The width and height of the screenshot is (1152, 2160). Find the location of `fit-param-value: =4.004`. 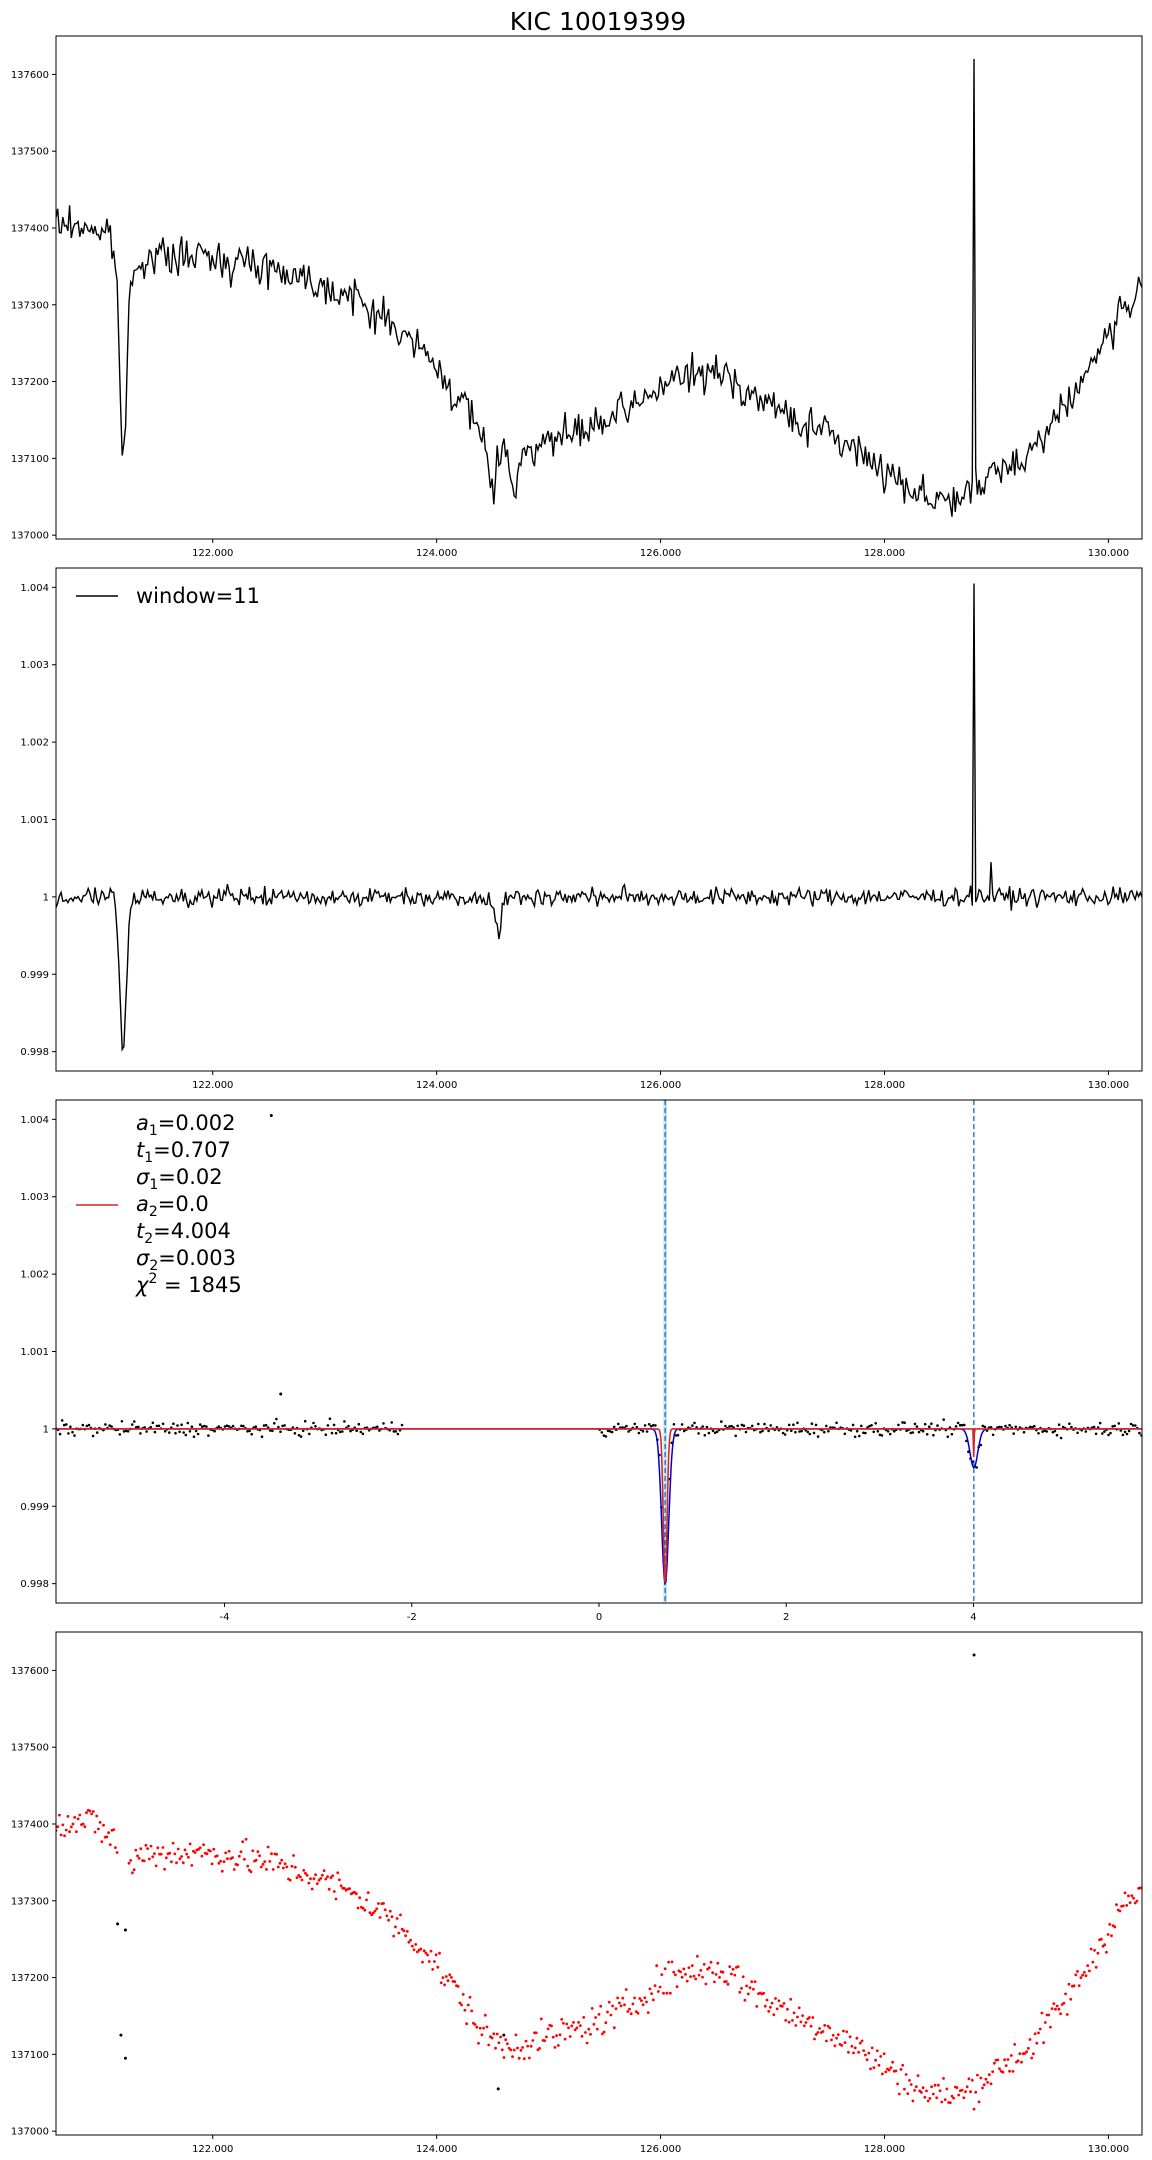

fit-param-value: =4.004 is located at coordinates (192, 1231).